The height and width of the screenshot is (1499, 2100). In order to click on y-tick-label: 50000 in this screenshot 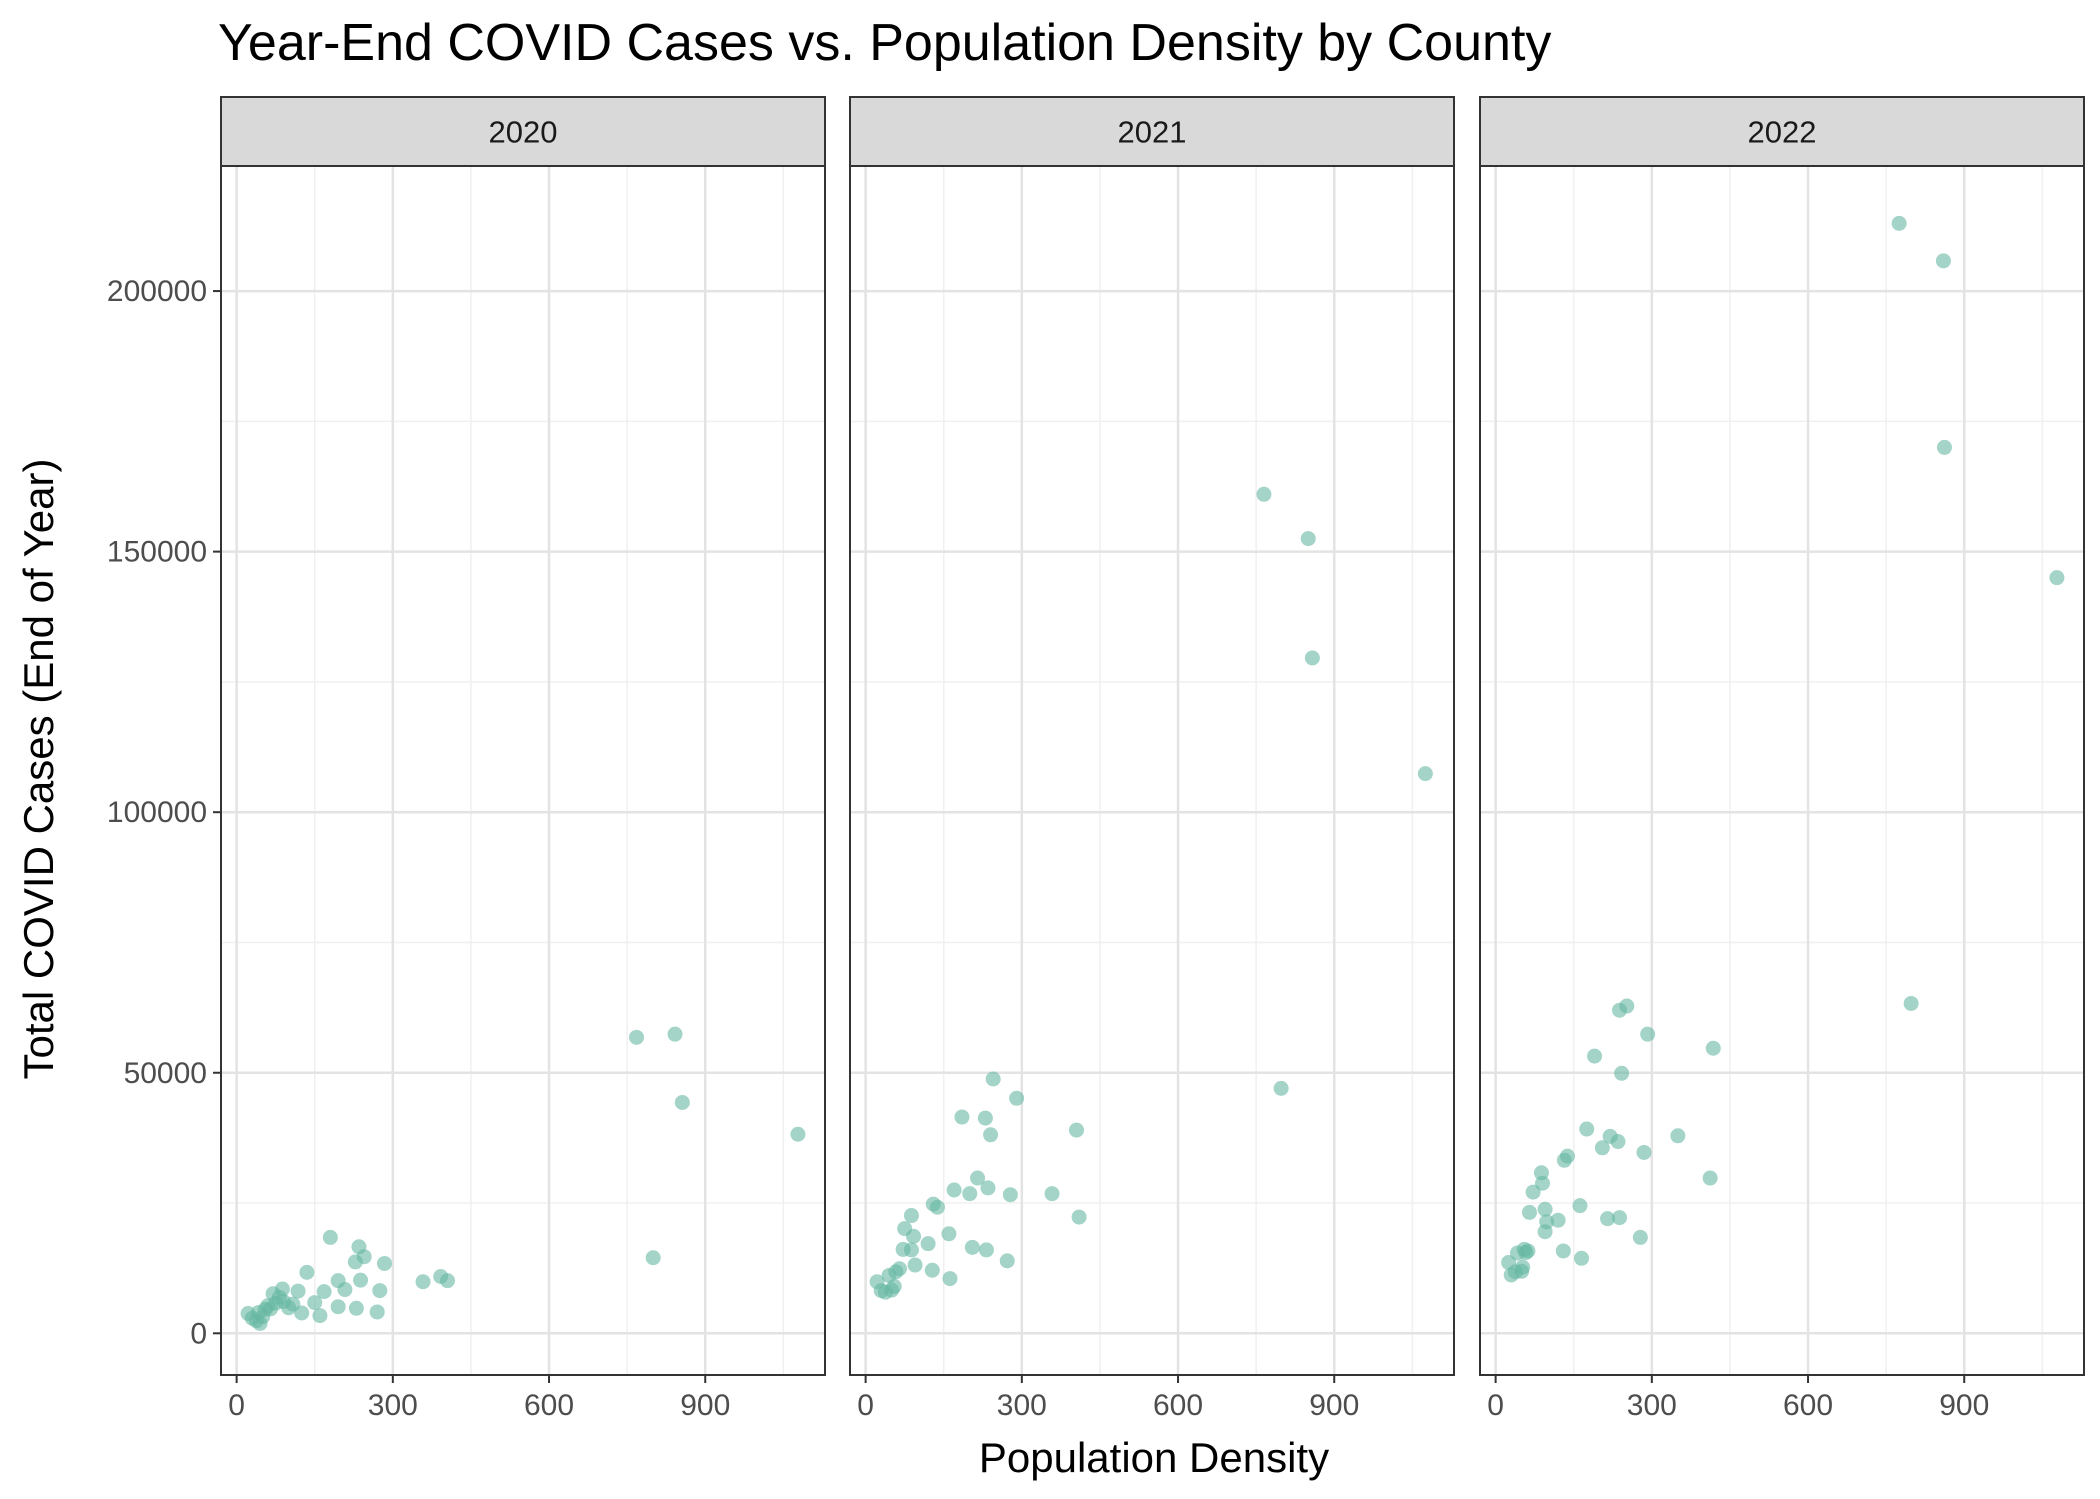, I will do `click(165, 1073)`.